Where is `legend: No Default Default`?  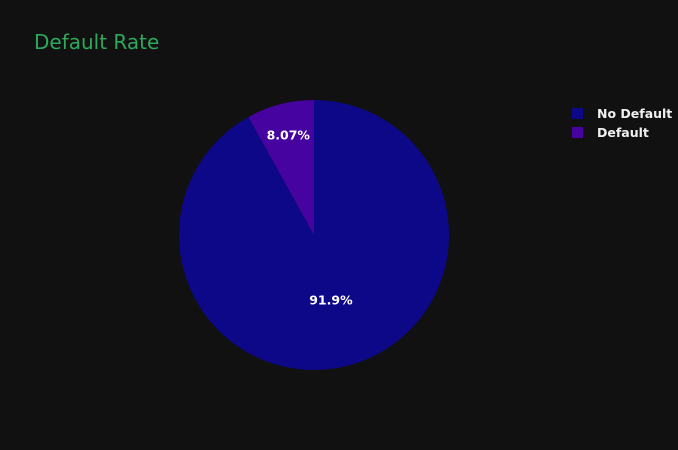
legend: No Default Default is located at coordinates (622, 123).